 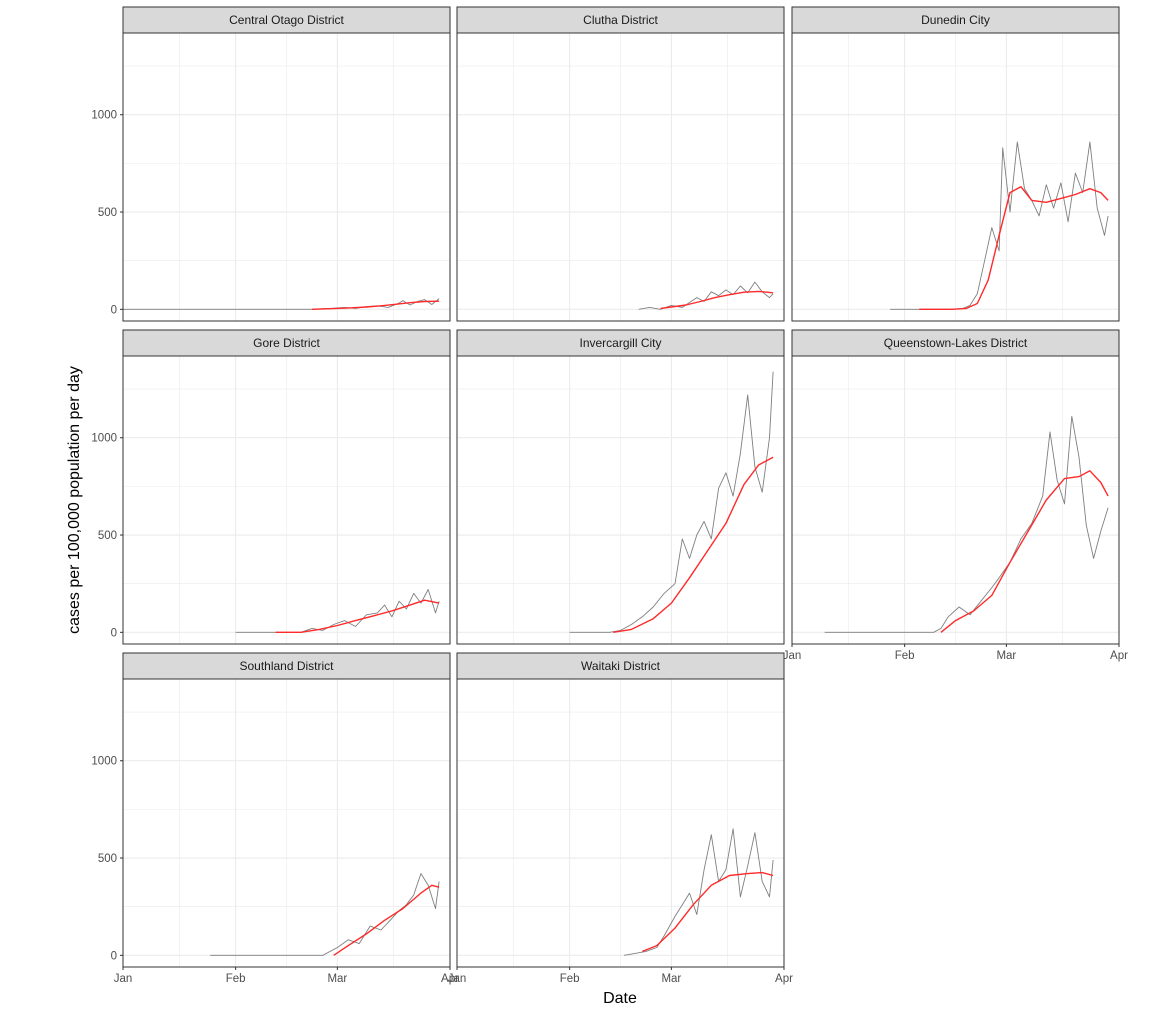 What do you see at coordinates (620, 998) in the screenshot?
I see `x-axis-title: Date` at bounding box center [620, 998].